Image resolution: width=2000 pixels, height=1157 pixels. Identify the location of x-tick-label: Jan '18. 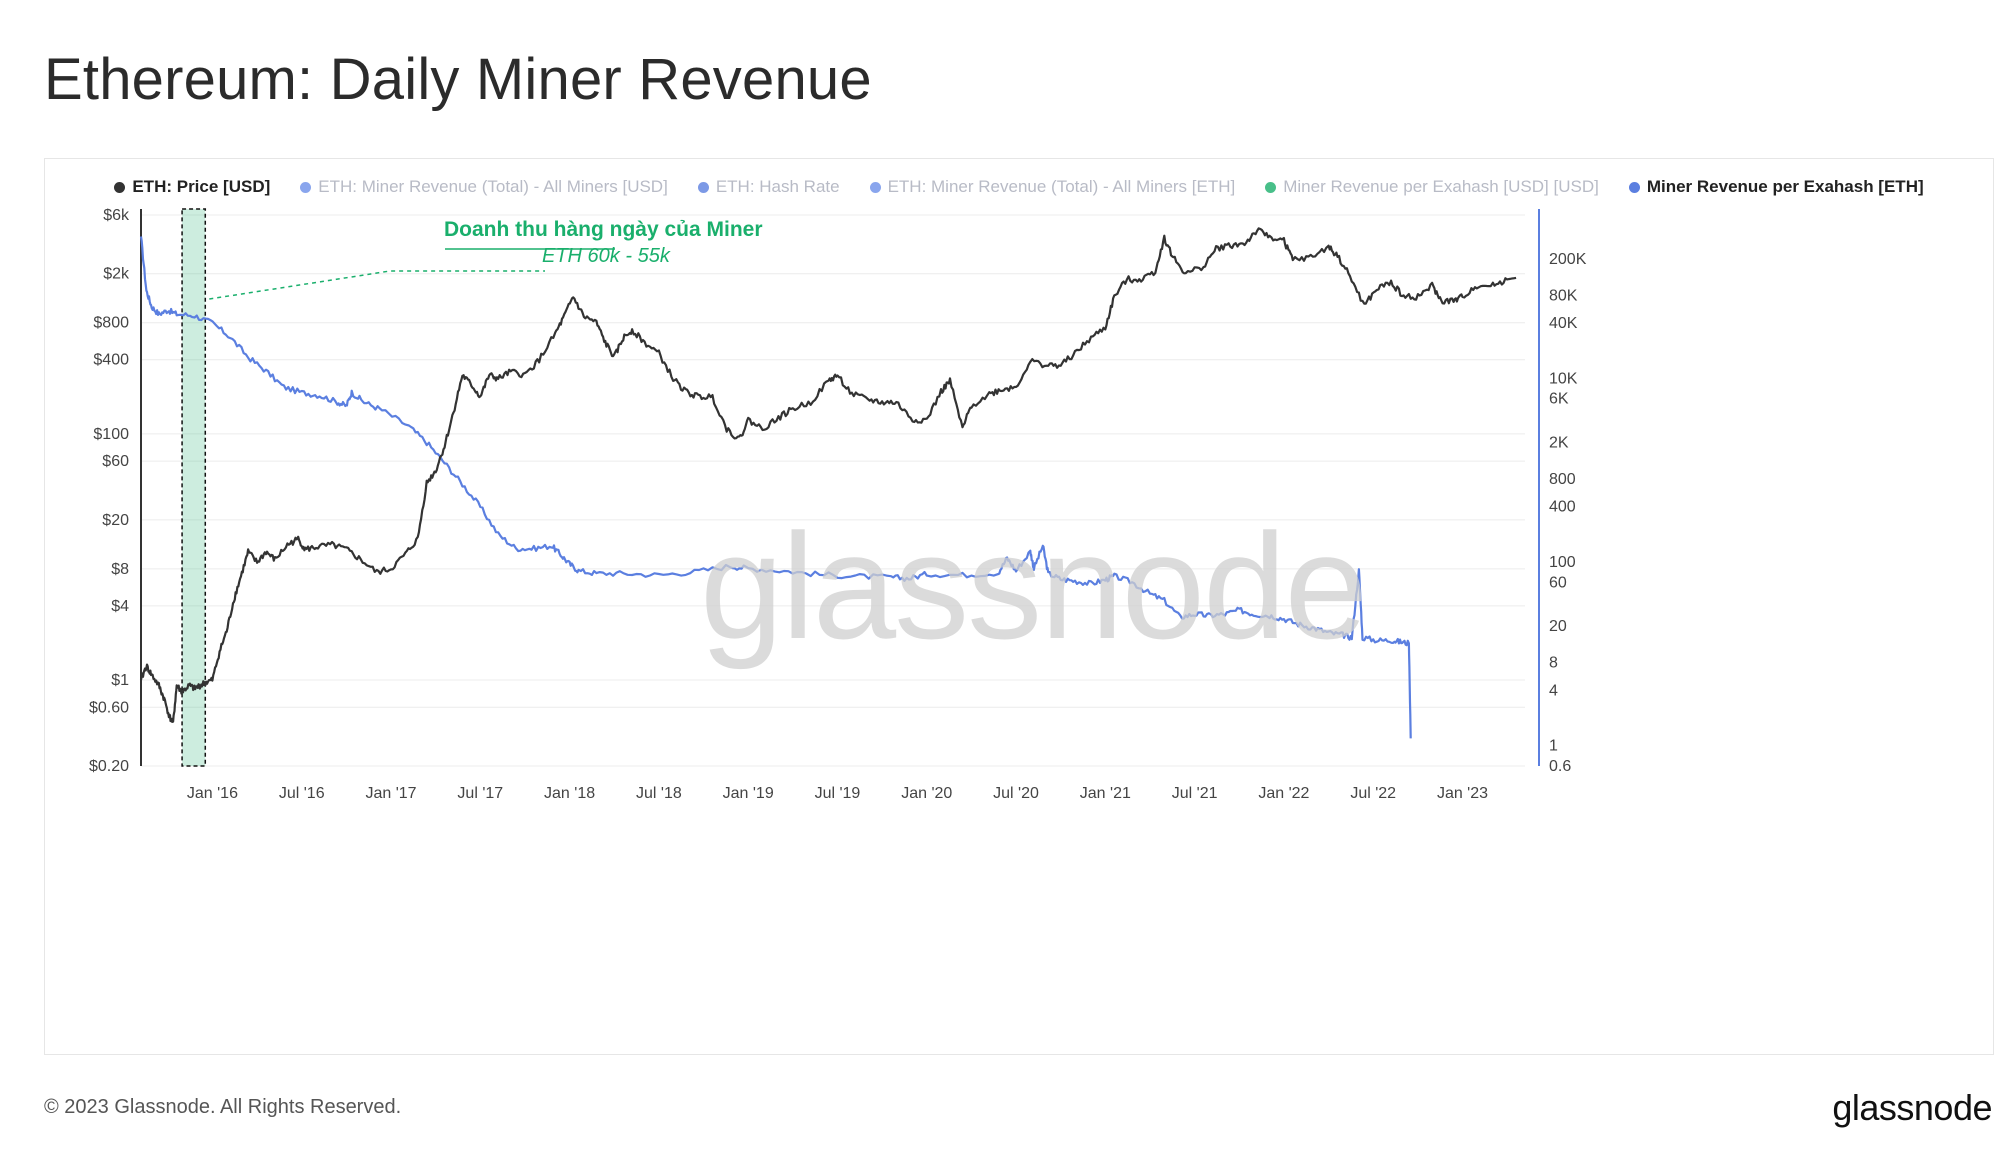
(569, 793).